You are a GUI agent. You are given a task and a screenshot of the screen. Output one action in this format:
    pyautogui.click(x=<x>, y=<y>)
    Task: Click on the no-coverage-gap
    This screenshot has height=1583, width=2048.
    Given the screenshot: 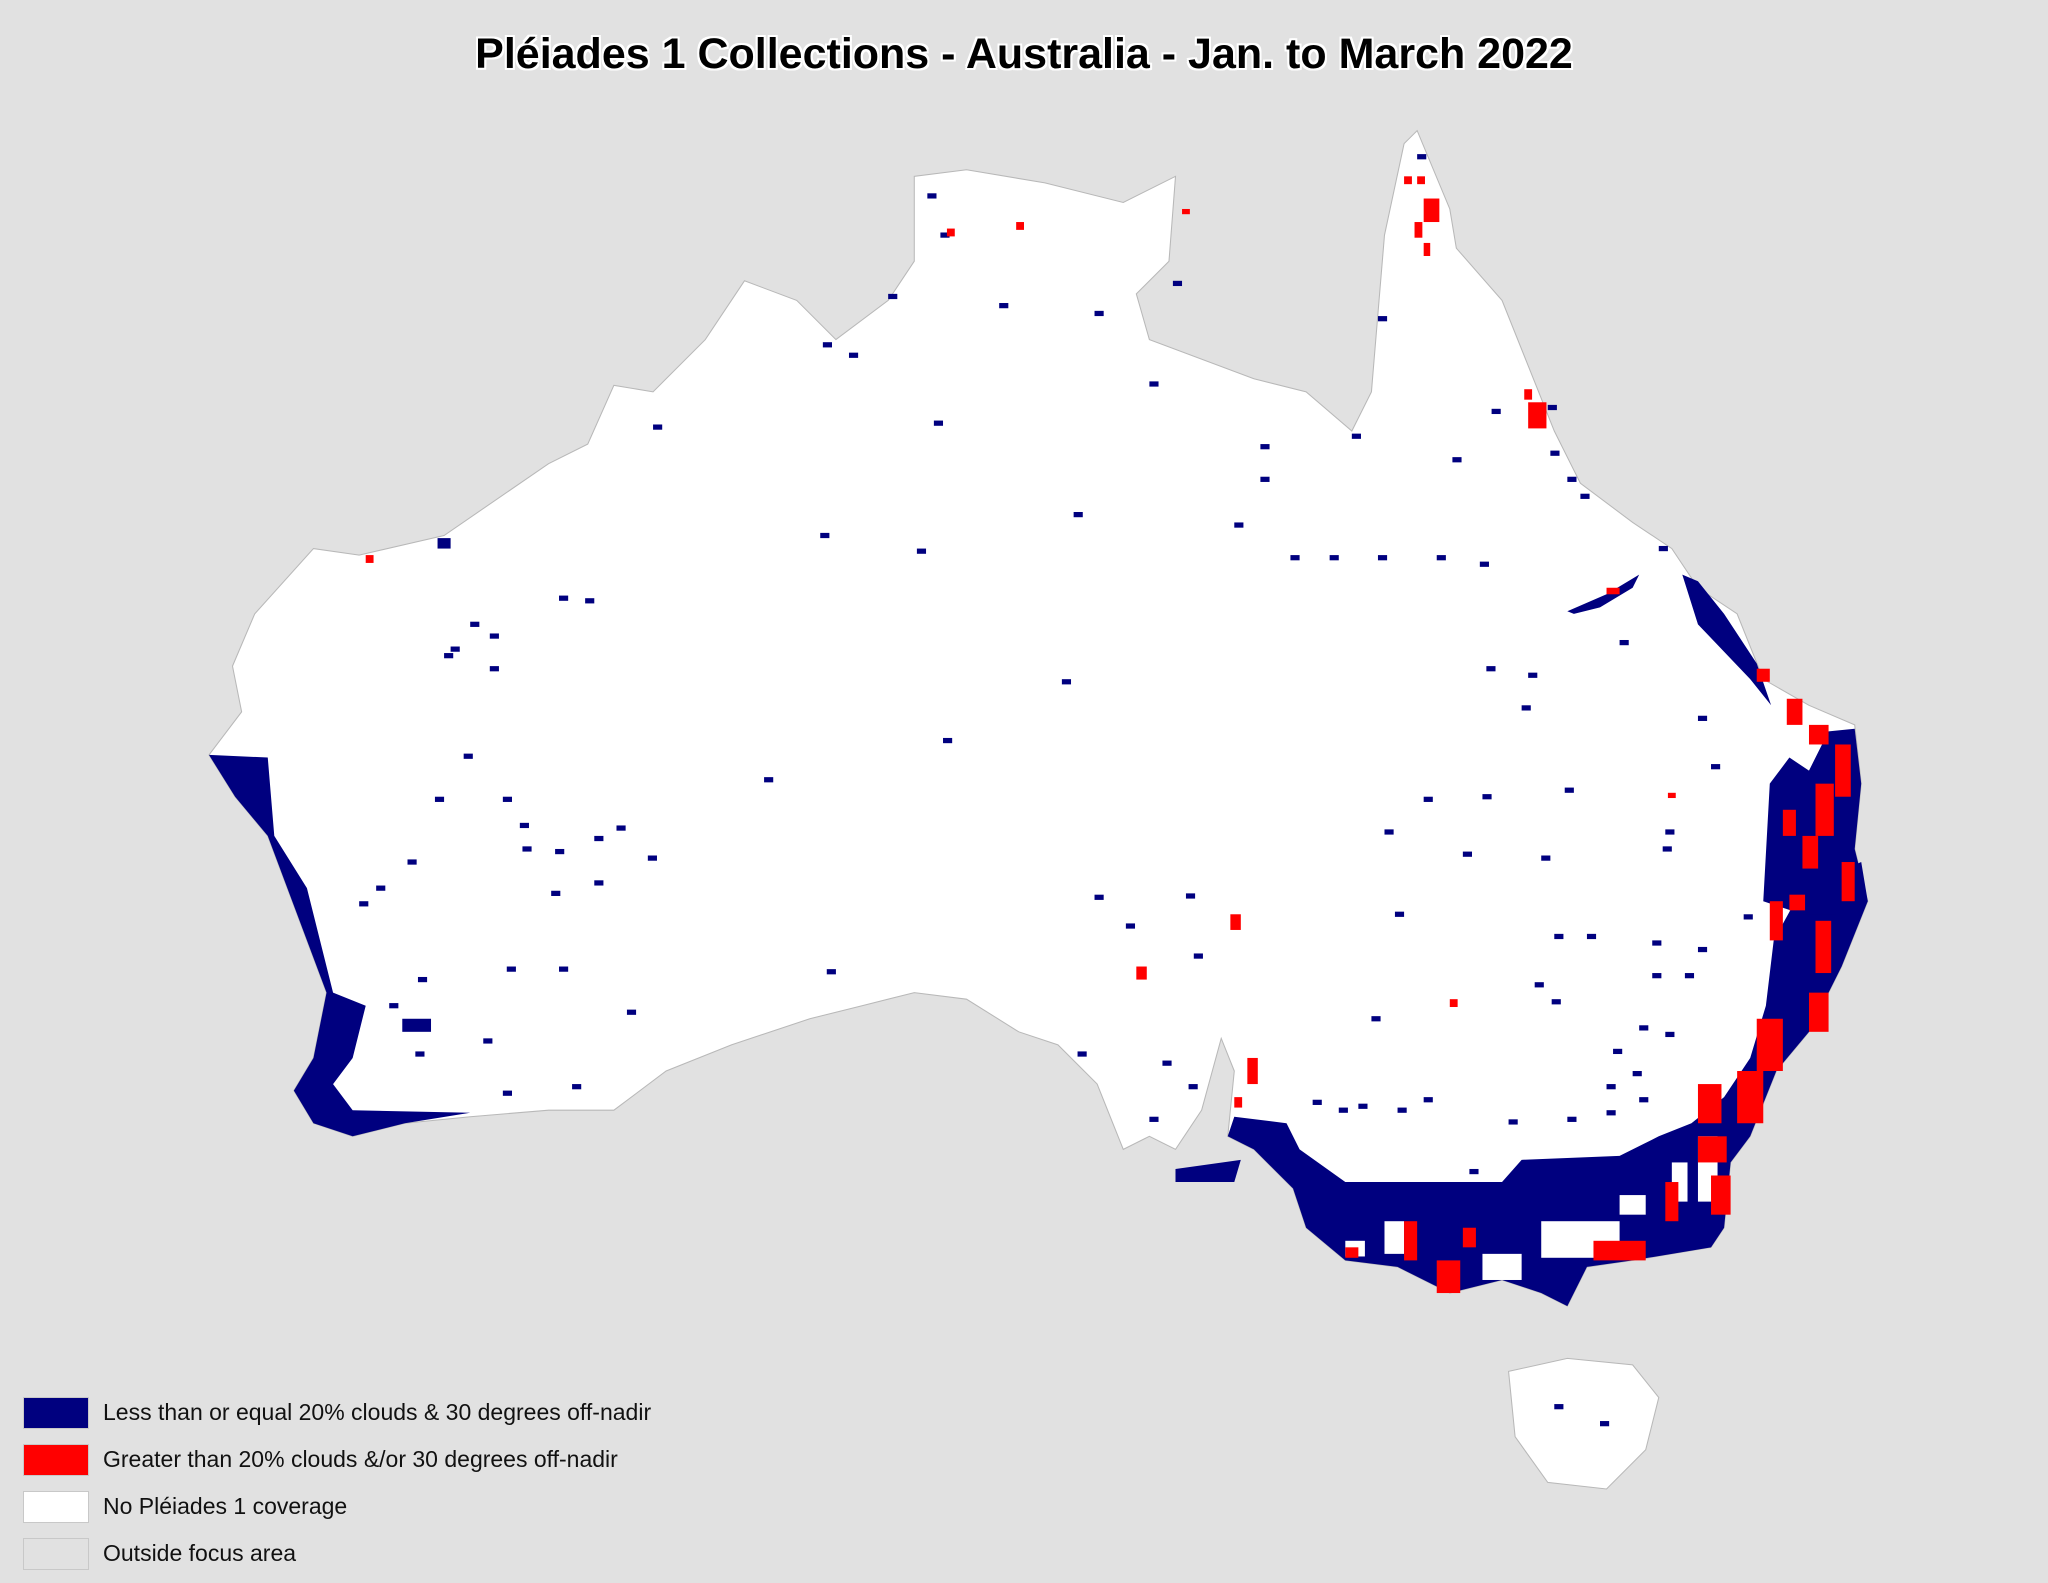 What is the action you would take?
    pyautogui.click(x=1502, y=1266)
    